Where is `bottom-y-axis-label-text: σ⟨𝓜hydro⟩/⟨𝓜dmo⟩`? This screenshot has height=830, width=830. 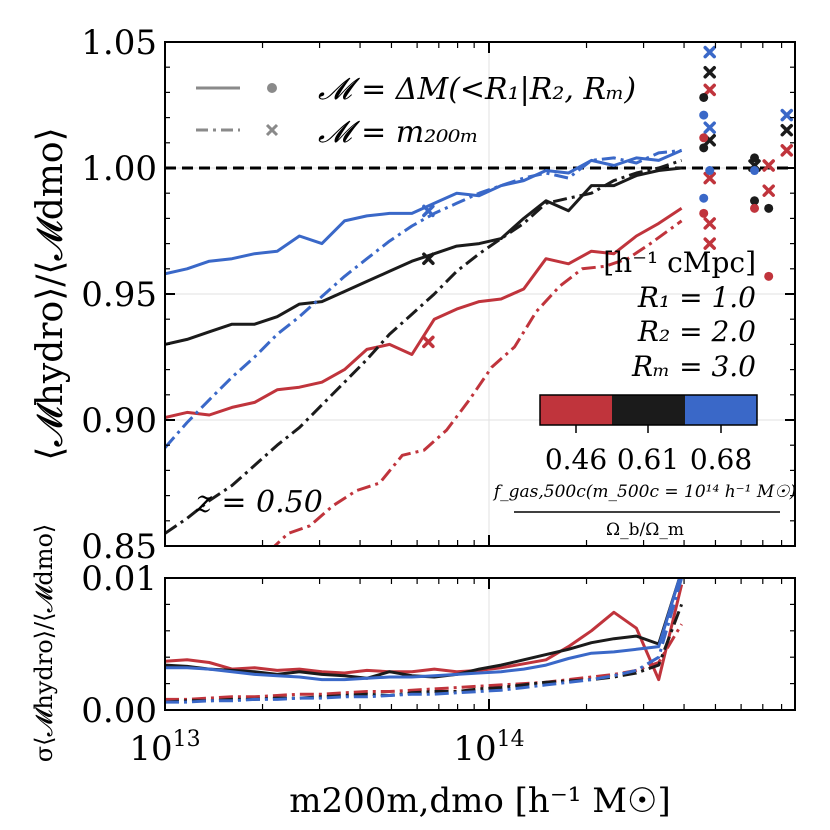
bottom-y-axis-label-text: σ⟨𝓜hydro⟩/⟨𝓜dmo⟩ is located at coordinates (44, 643).